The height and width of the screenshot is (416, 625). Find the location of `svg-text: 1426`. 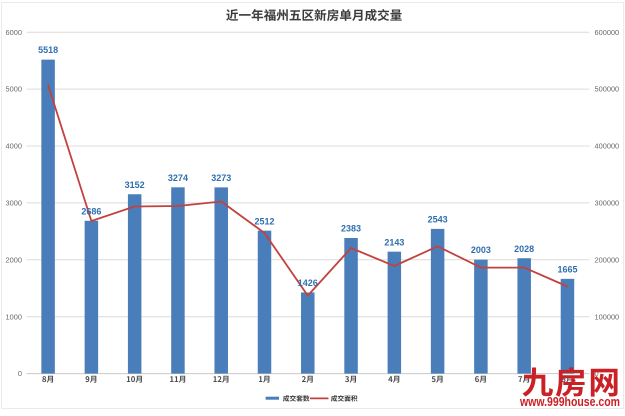

svg-text: 1426 is located at coordinates (308, 283).